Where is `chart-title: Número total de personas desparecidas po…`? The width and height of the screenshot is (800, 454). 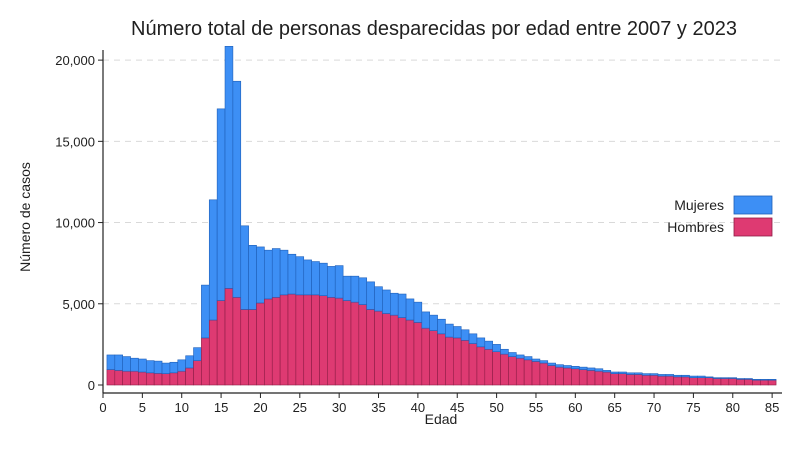
chart-title: Número total de personas desparecidas po… is located at coordinates (434, 29).